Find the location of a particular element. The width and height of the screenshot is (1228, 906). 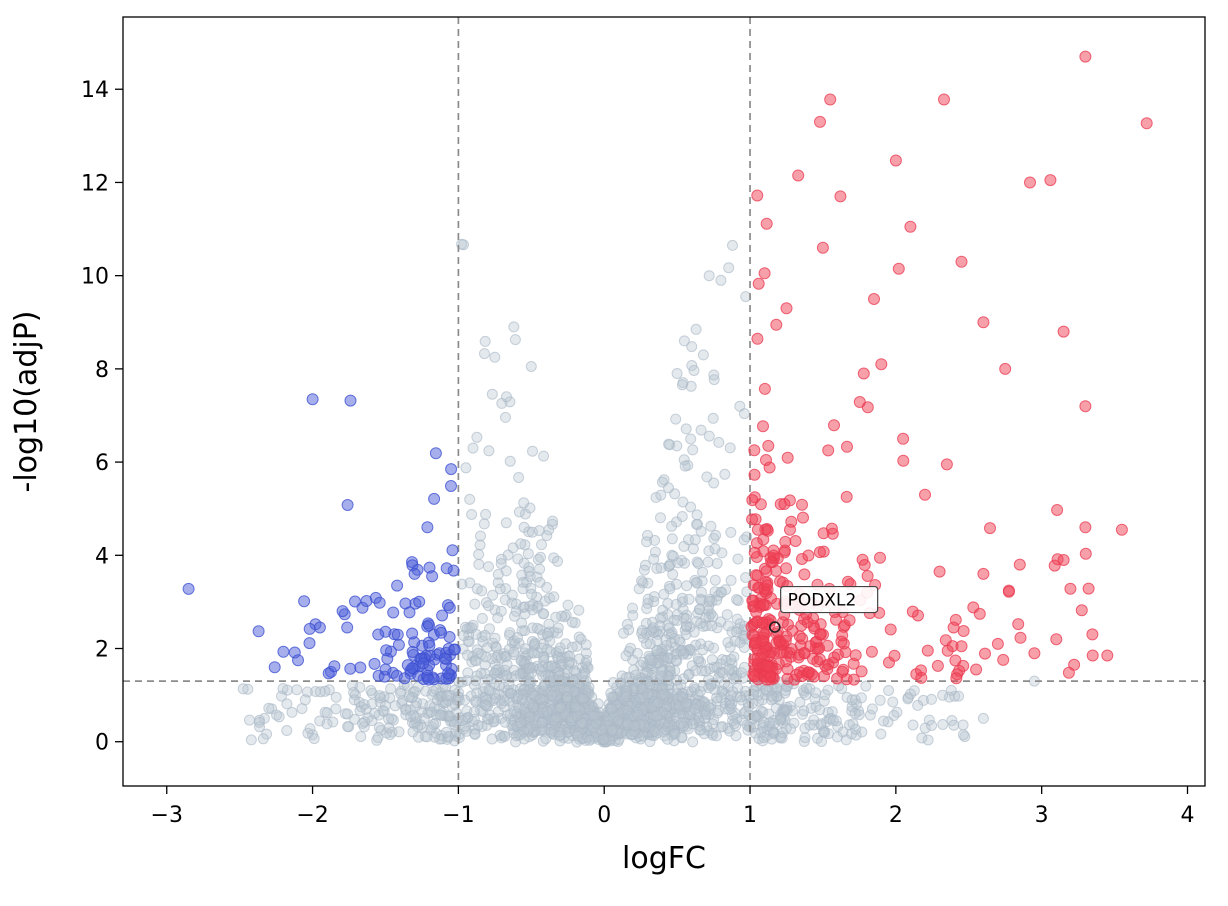

x-axis: −3 −2 −1 0 1 2 3 4 is located at coordinates (673, 807).